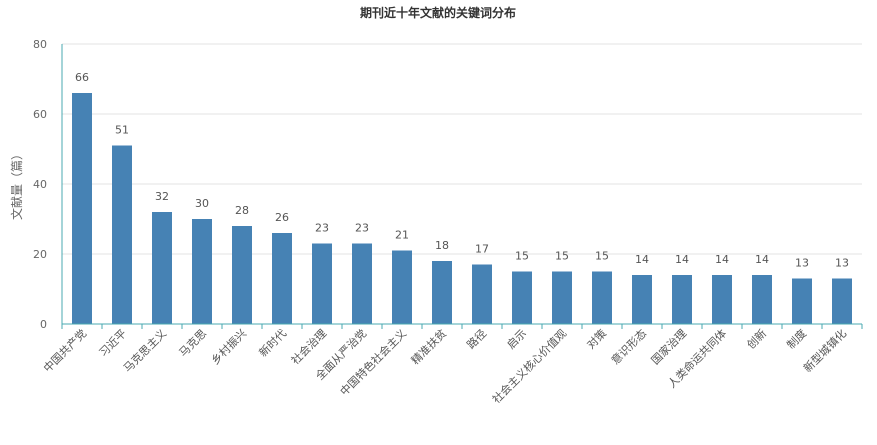 The height and width of the screenshot is (445, 877). Describe the element at coordinates (282, 217) in the screenshot. I see `data-label: 26` at that location.